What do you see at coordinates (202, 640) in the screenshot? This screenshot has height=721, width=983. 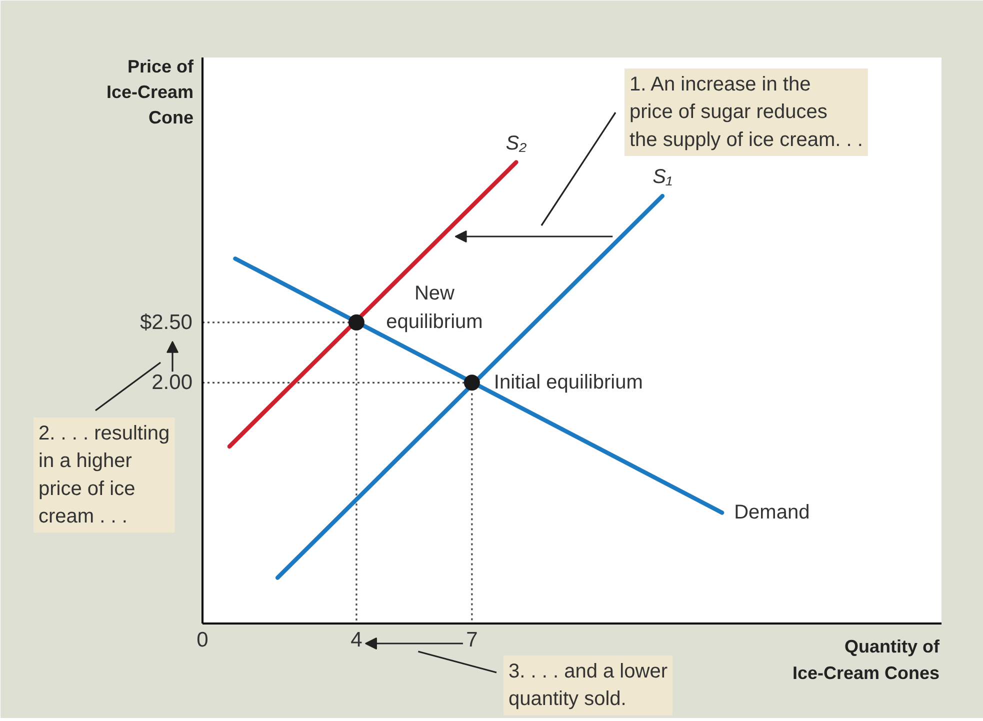 I see `x-tick-label: 0` at bounding box center [202, 640].